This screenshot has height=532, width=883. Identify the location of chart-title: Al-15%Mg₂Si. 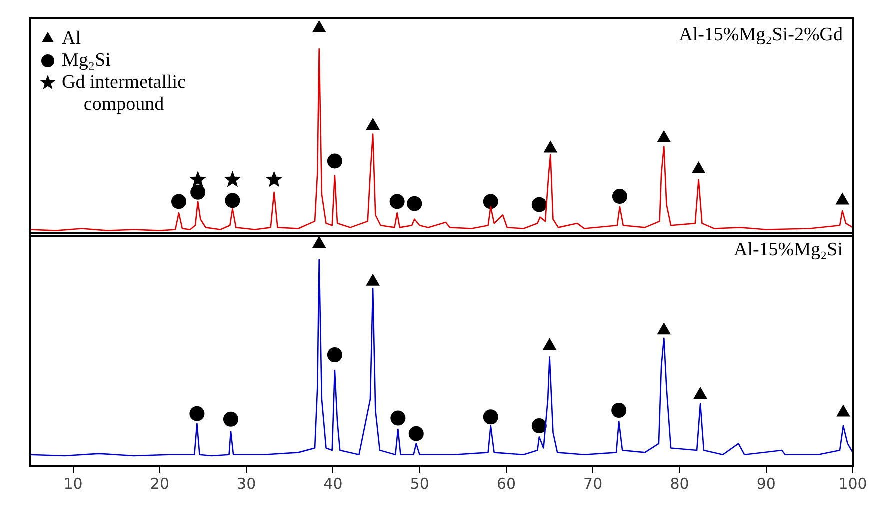
(788, 249).